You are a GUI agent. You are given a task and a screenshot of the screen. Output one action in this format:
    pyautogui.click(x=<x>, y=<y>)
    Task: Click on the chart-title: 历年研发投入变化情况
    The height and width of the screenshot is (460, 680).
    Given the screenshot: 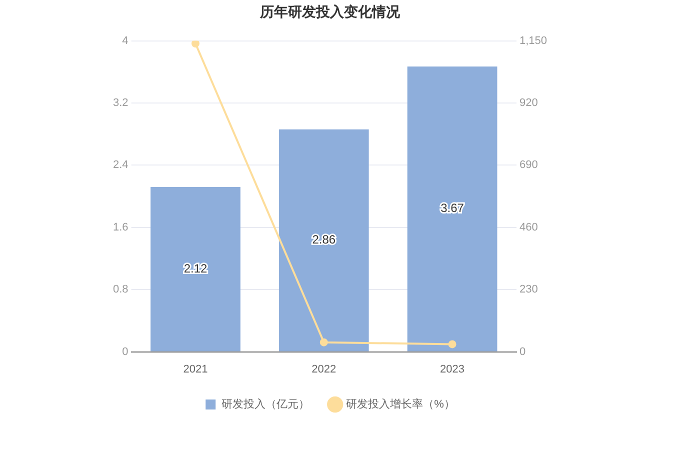 What is the action you would take?
    pyautogui.click(x=330, y=11)
    